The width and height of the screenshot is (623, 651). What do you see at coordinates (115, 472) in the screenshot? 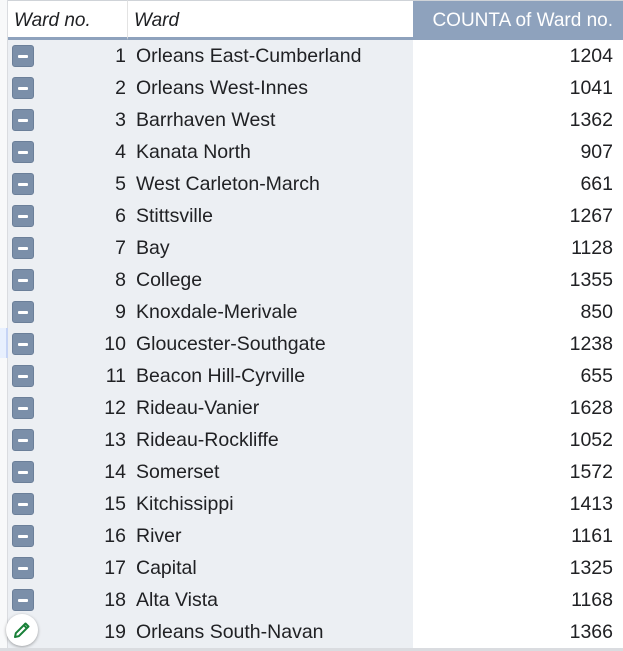
I see `ward-number: 14` at bounding box center [115, 472].